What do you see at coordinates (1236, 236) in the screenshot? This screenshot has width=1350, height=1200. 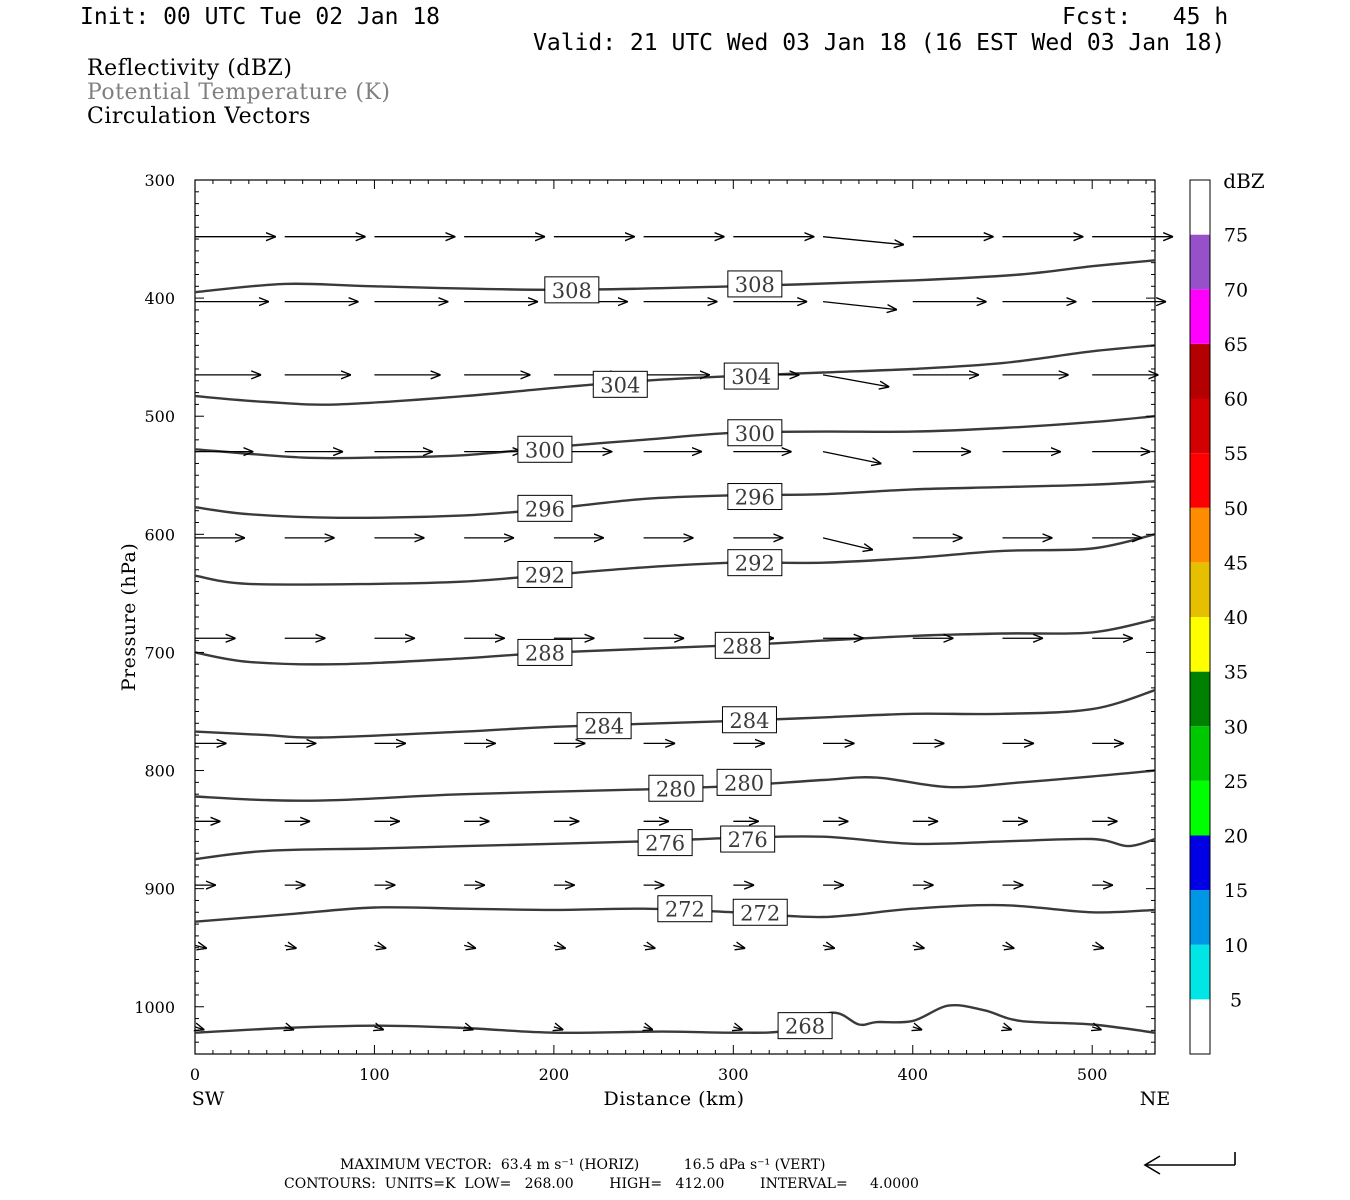 I see `colorbar-tick-label: 75` at bounding box center [1236, 236].